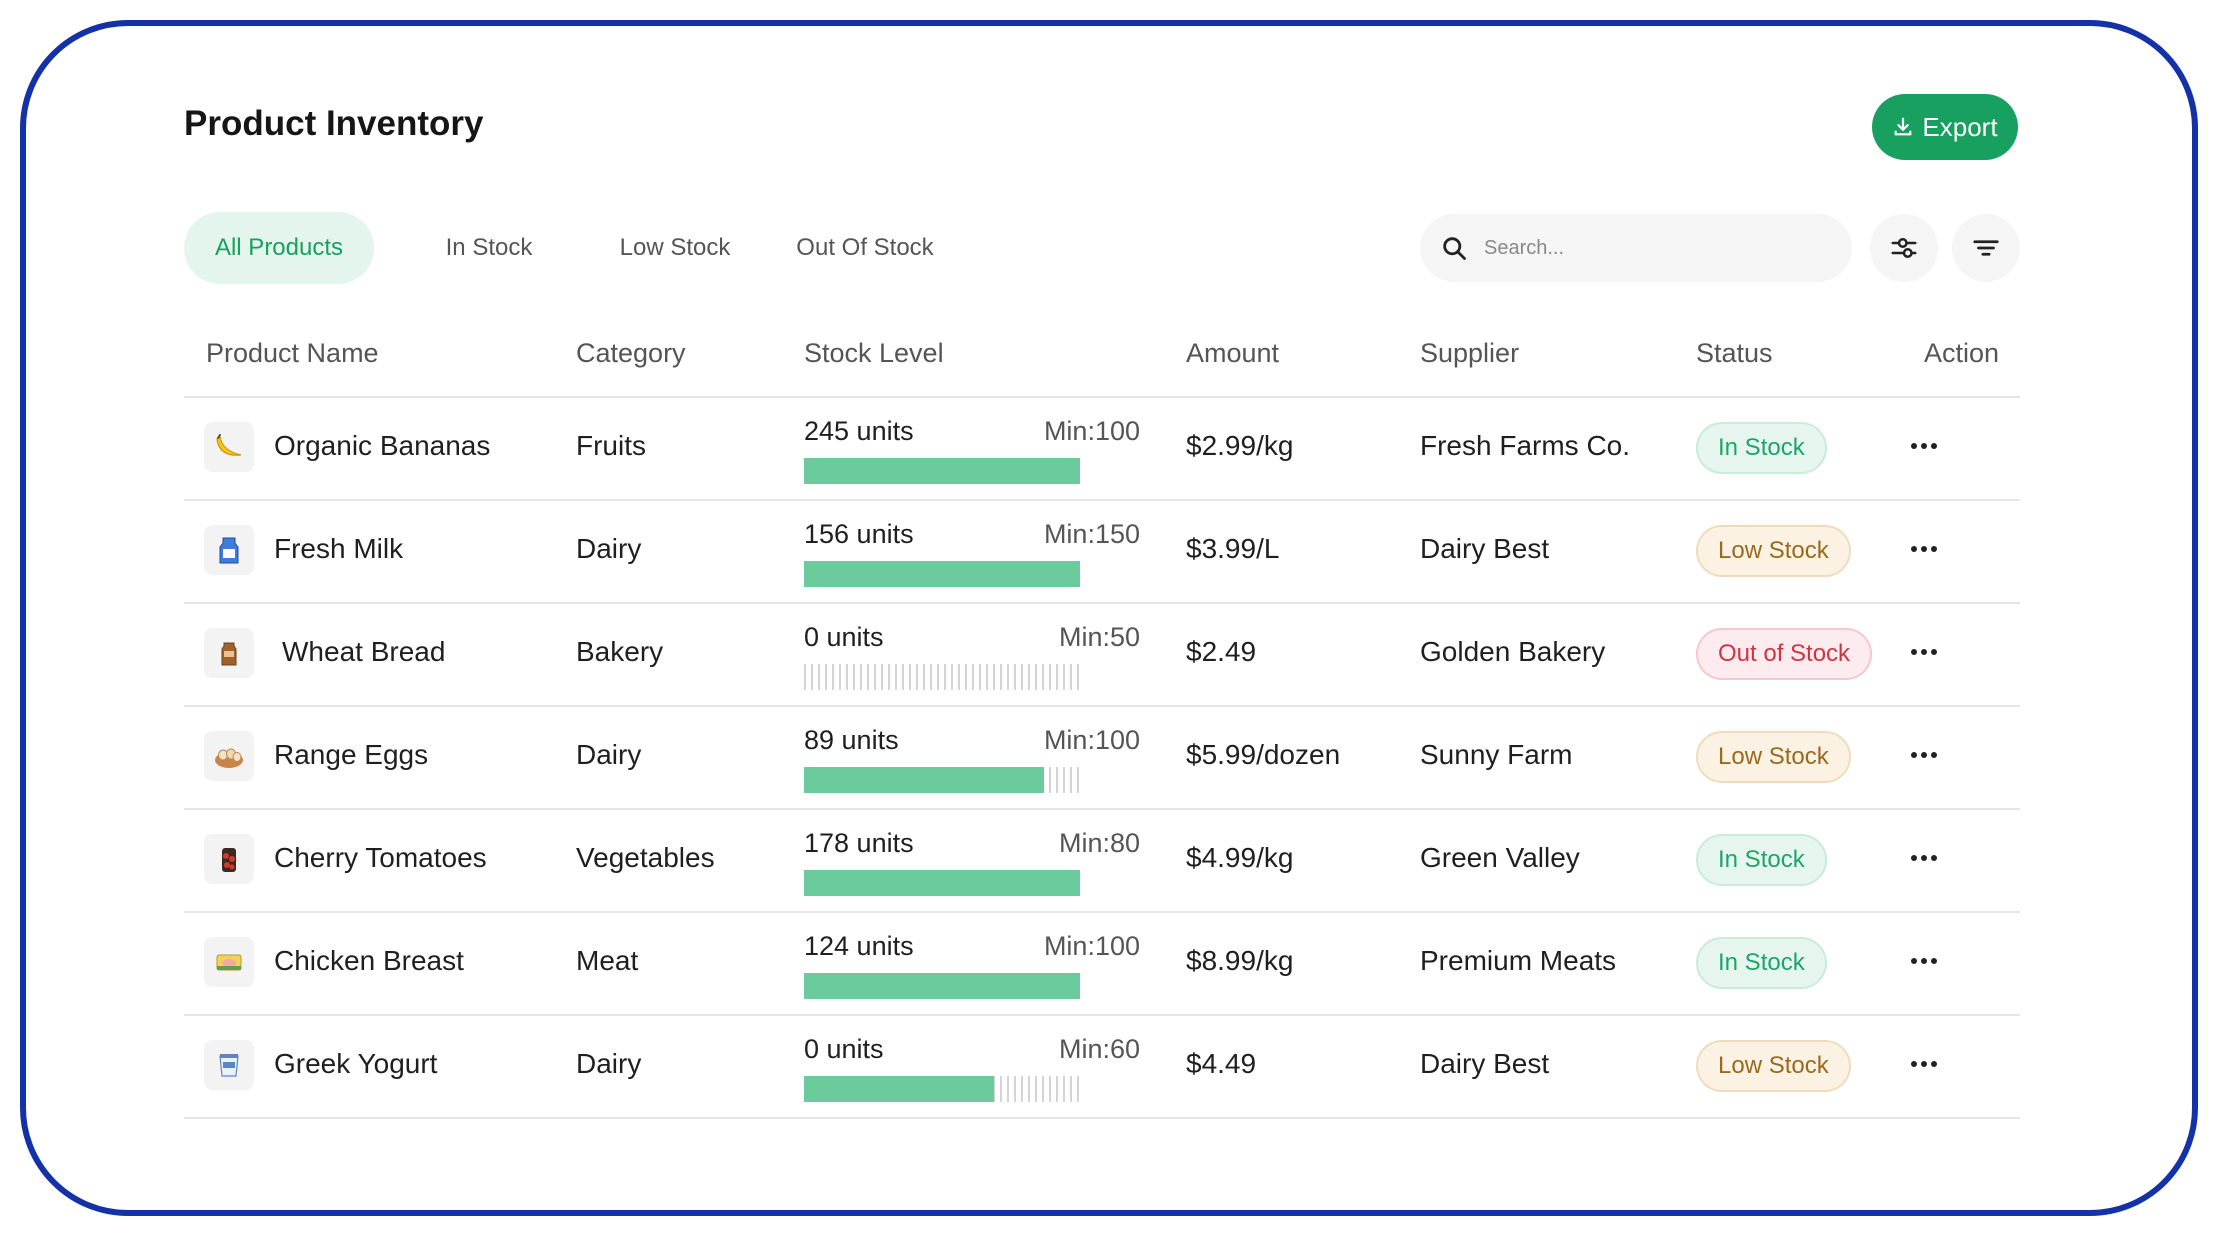 This screenshot has height=1240, width=2223. Describe the element at coordinates (645, 857) in the screenshot. I see `category: Vegetables` at that location.